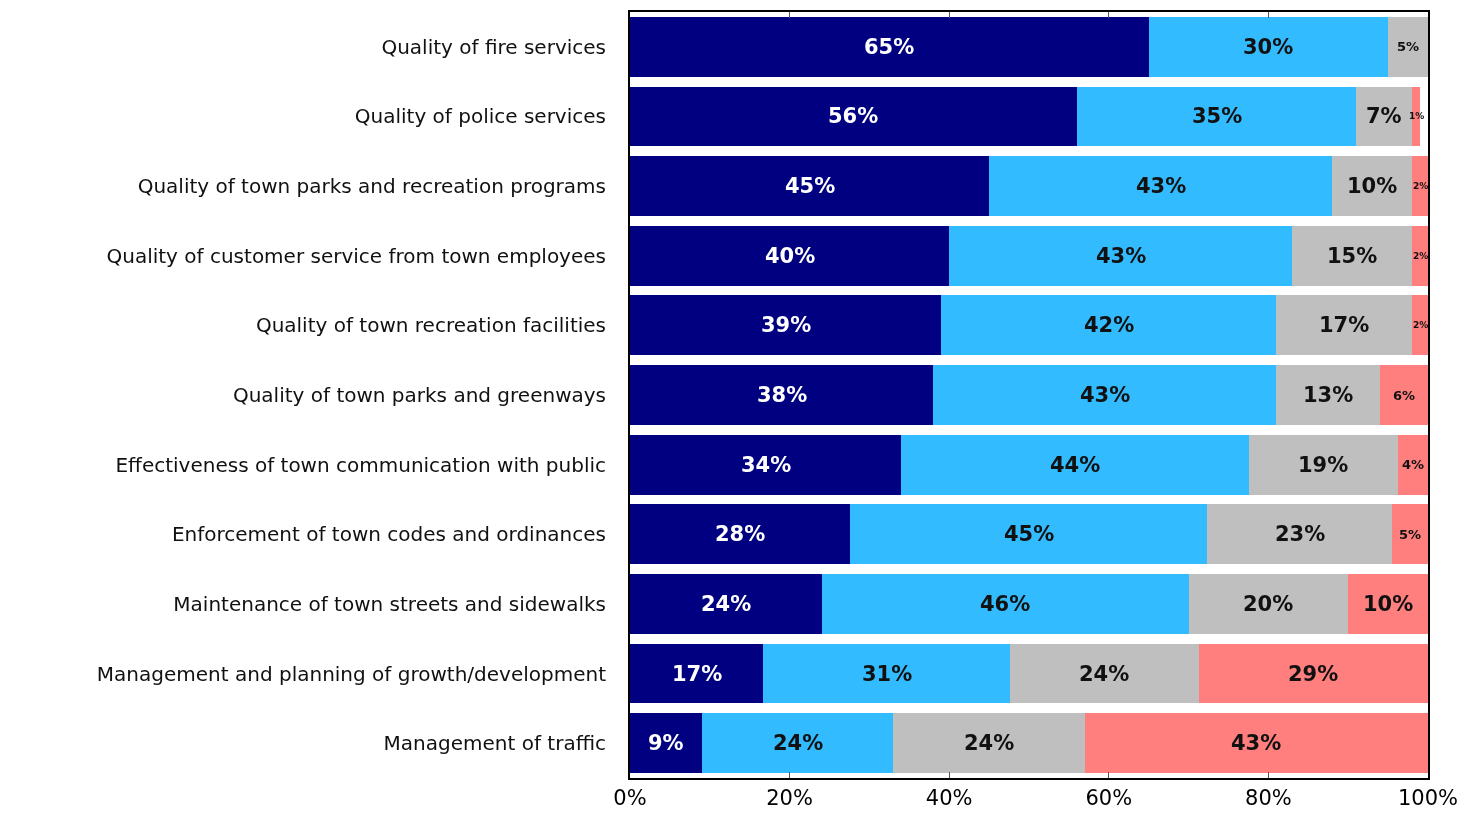 The image size is (1478, 822). I want to click on x-tick-label: 0%, so click(630, 798).